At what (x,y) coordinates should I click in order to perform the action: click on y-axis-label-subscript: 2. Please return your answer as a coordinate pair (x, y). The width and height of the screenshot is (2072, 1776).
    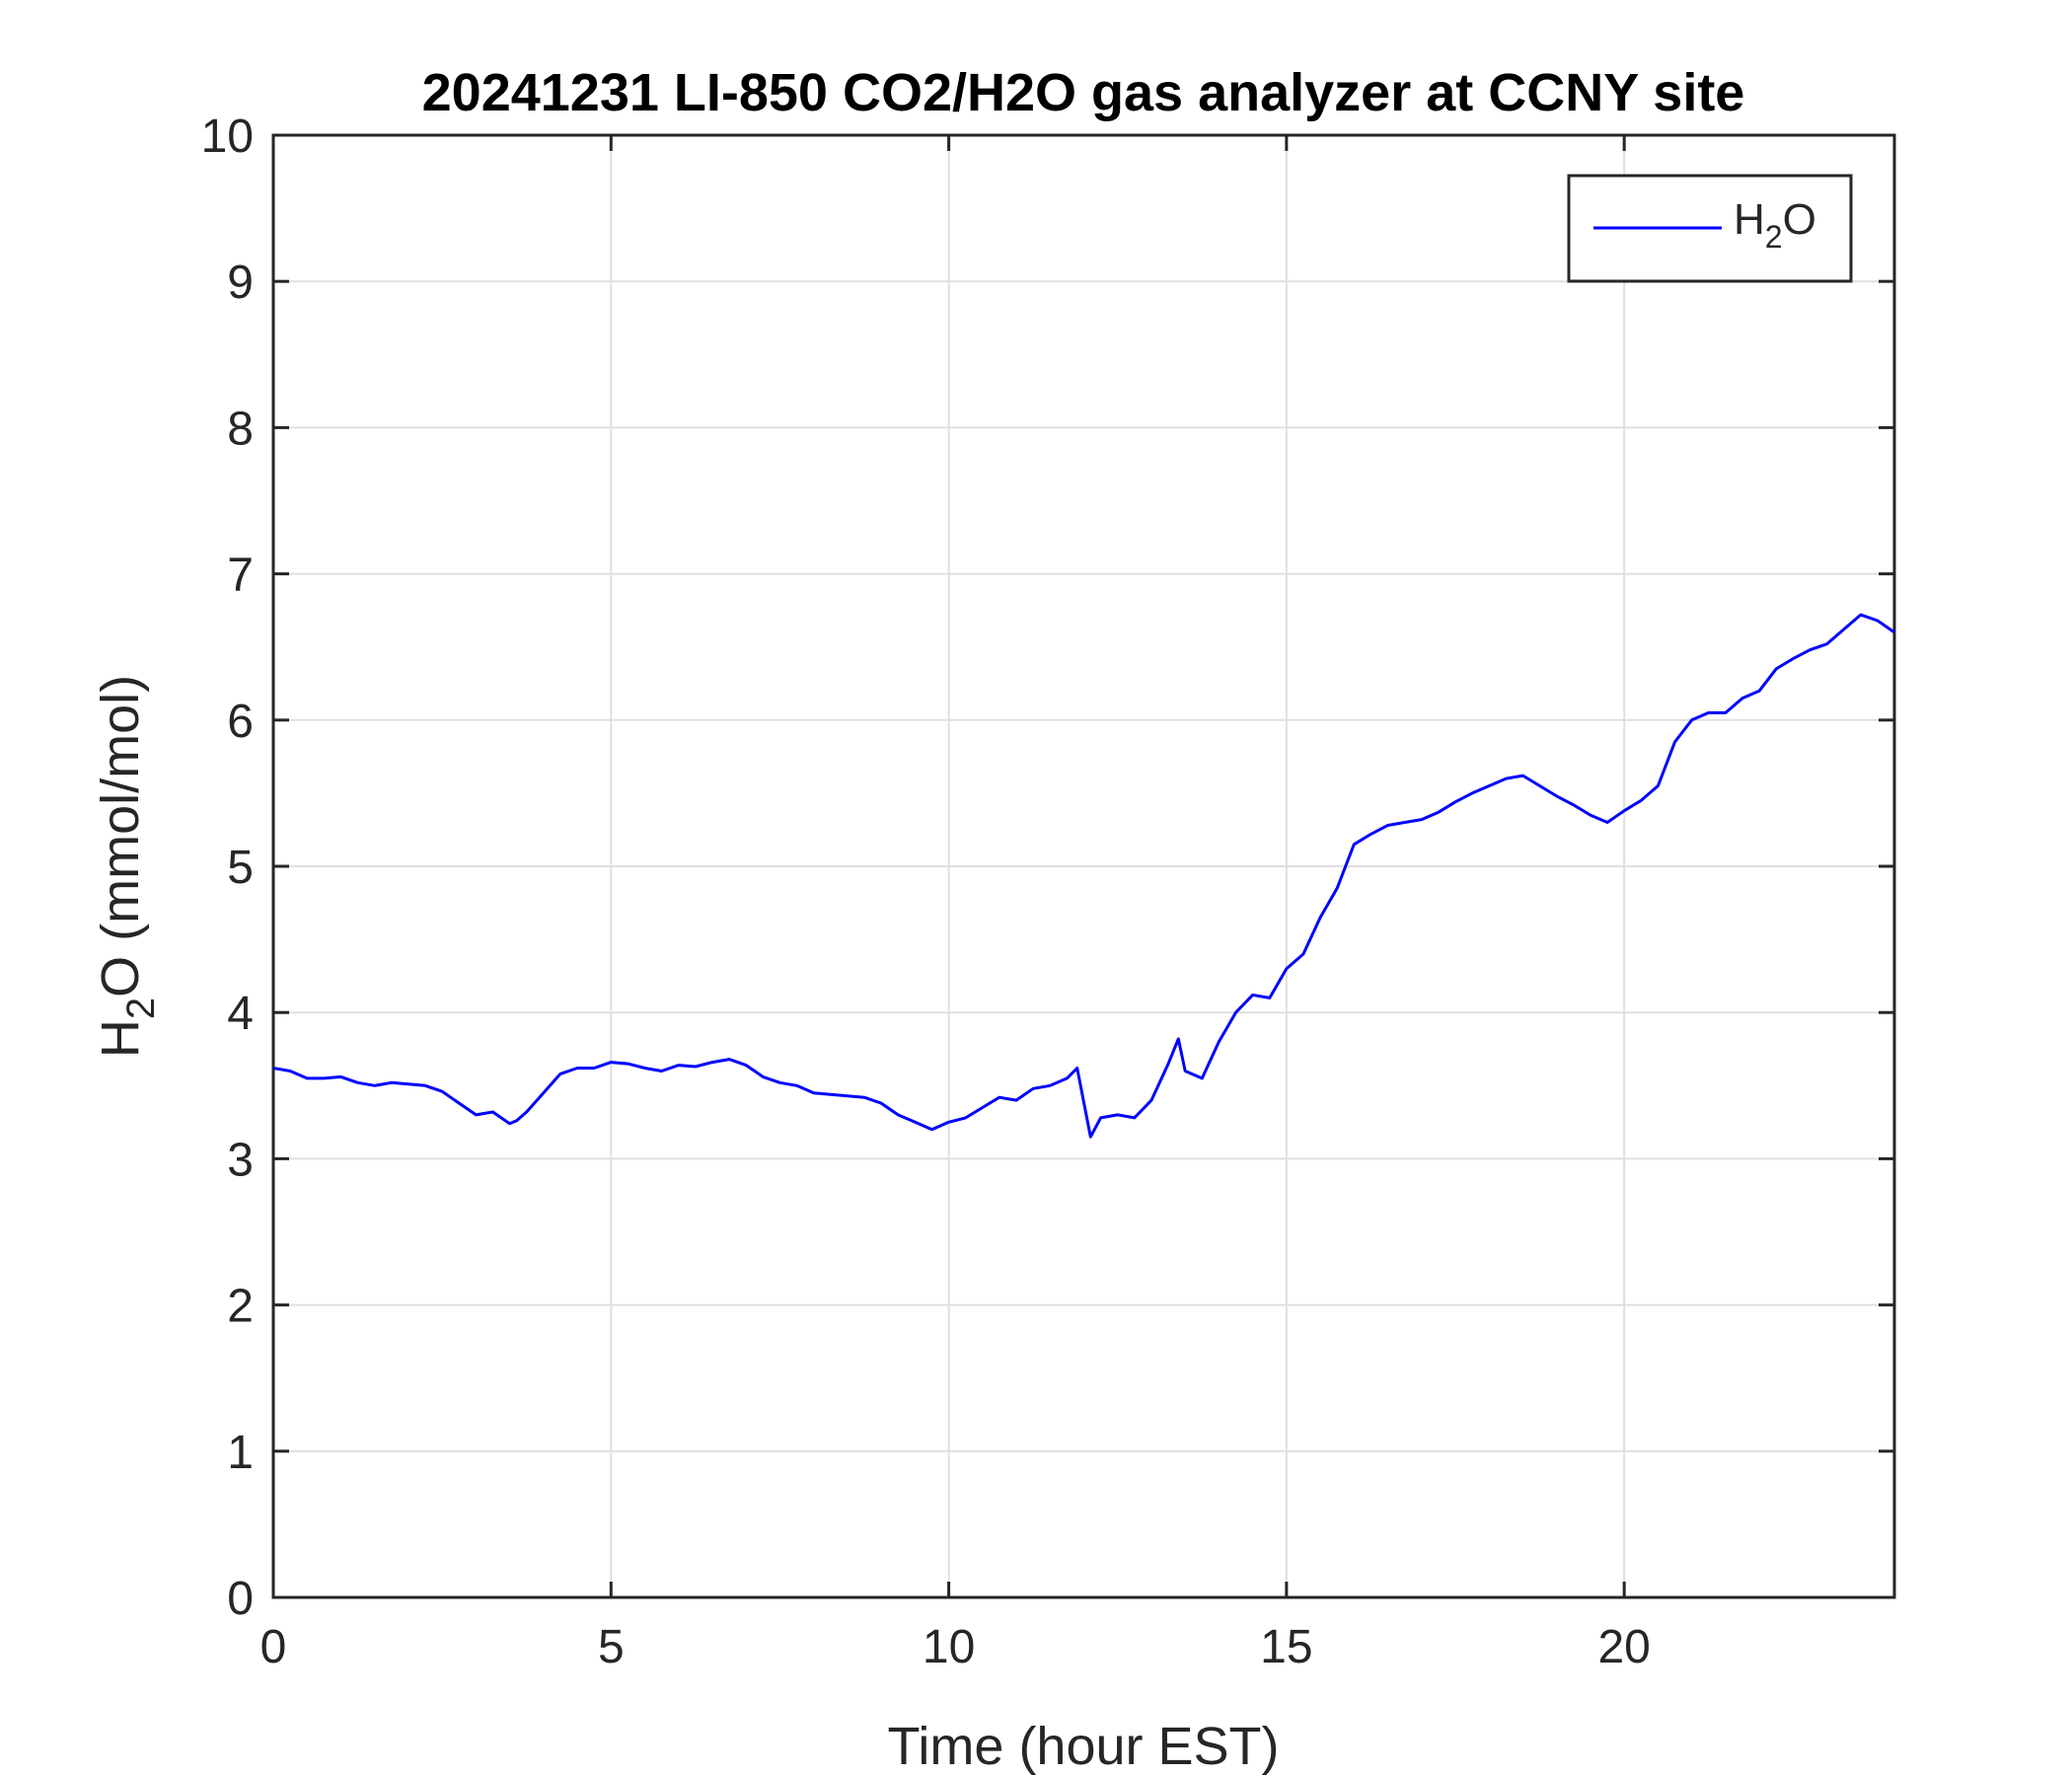
    Looking at the image, I should click on (141, 1009).